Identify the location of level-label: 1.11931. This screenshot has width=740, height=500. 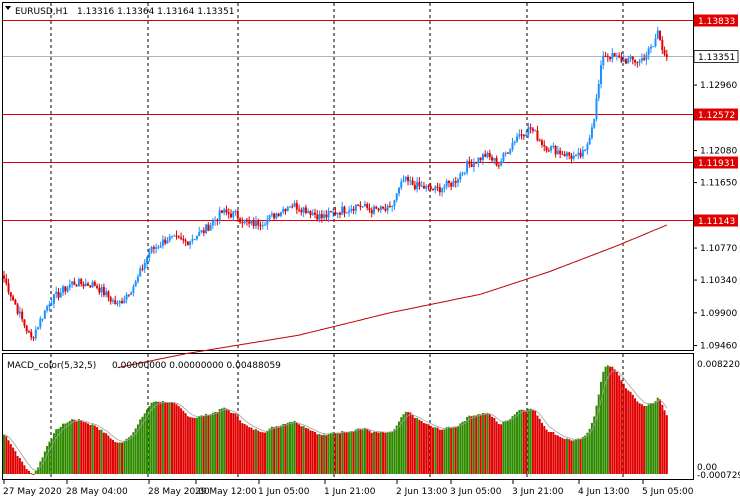
(716, 164).